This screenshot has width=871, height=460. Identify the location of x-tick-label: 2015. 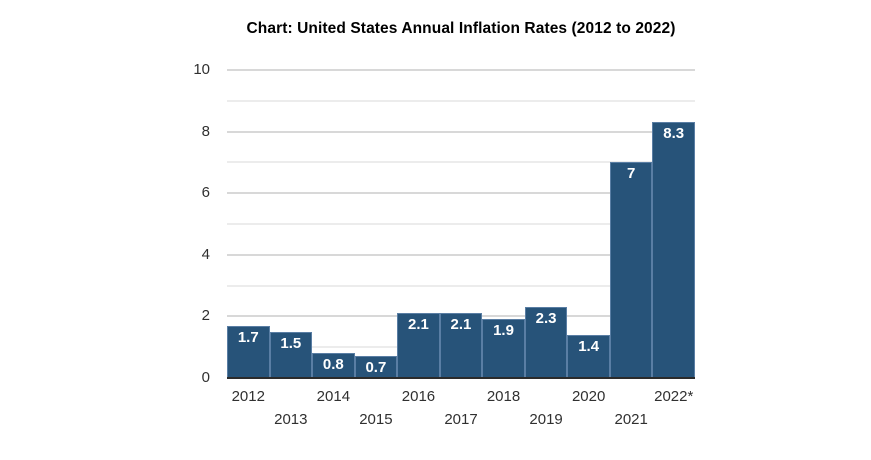
(376, 419).